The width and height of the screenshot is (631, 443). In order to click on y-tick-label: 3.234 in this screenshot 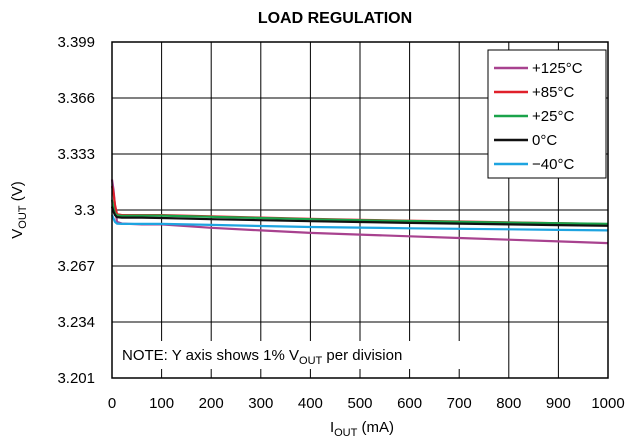, I will do `click(76, 322)`.